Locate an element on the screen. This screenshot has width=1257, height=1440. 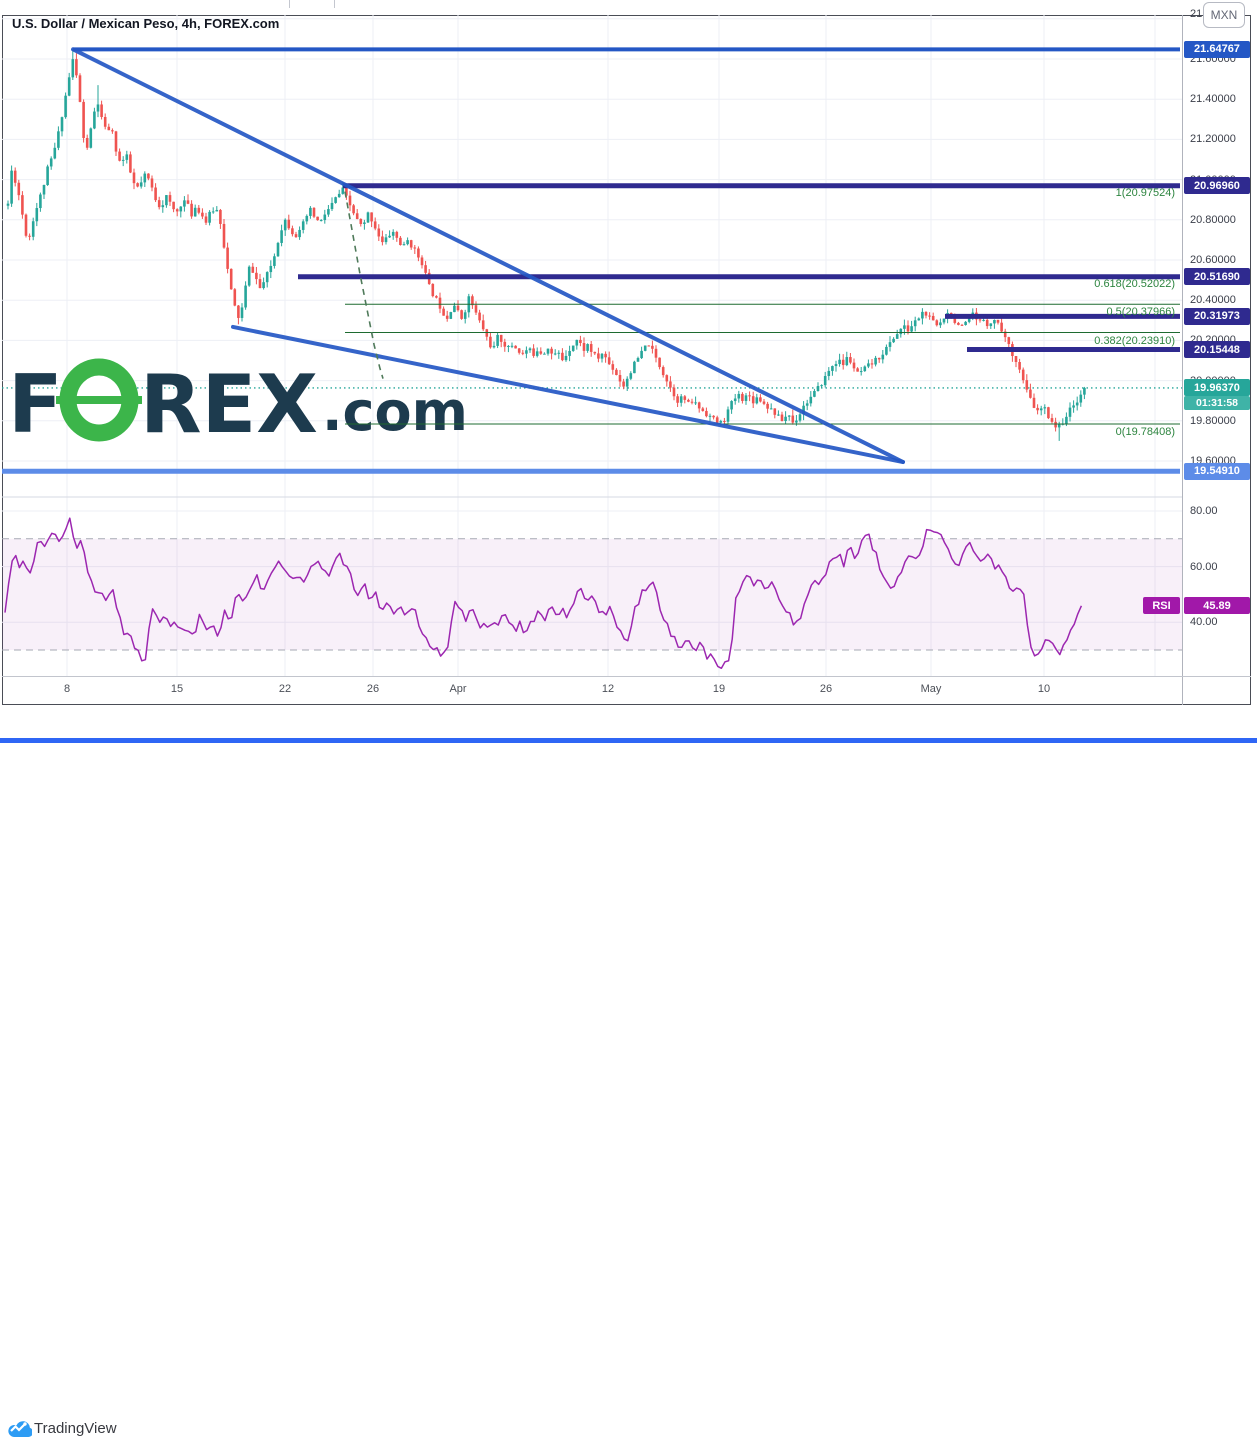
tradingview-brand-text: TradingView is located at coordinates (75, 1428).